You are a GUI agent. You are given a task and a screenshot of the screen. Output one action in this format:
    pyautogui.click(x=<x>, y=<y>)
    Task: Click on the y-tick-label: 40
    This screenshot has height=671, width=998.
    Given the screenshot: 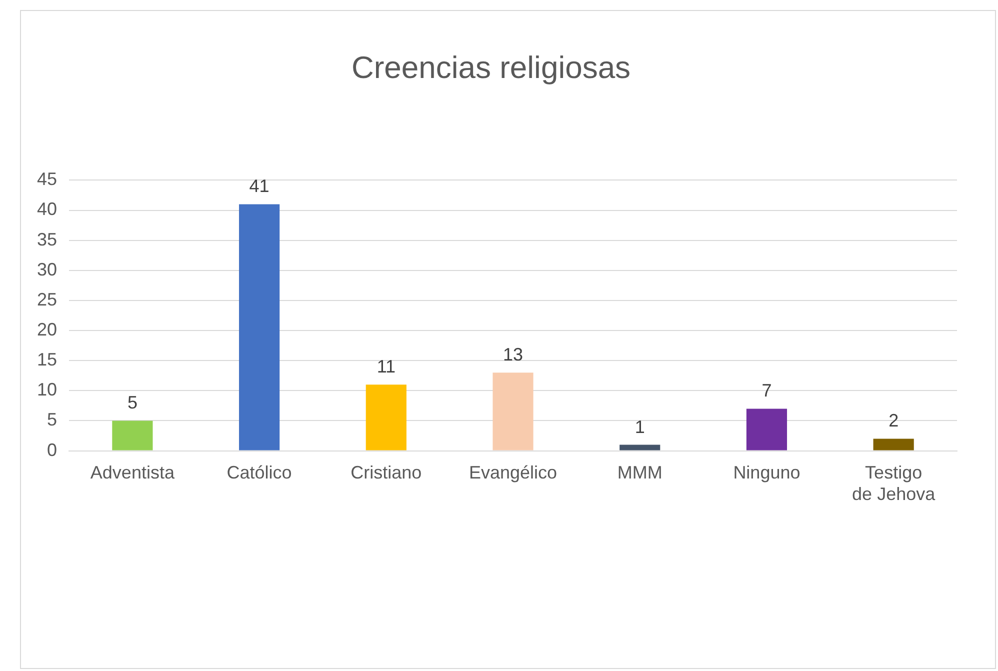 What is the action you would take?
    pyautogui.click(x=47, y=209)
    